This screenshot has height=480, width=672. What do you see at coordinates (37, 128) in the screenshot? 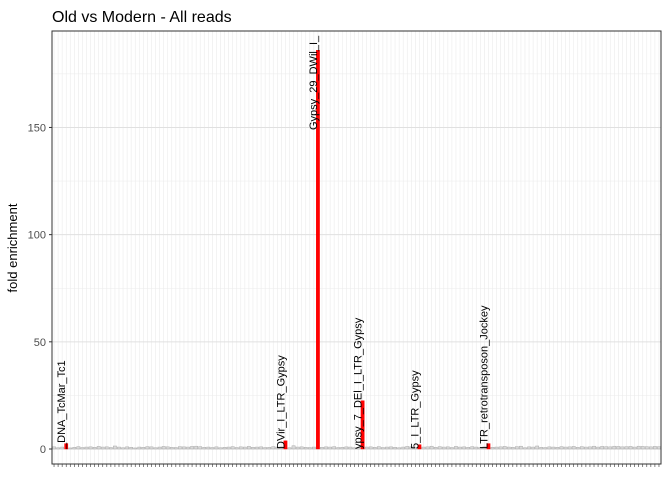
I see `y-tick-label: 150` at bounding box center [37, 128].